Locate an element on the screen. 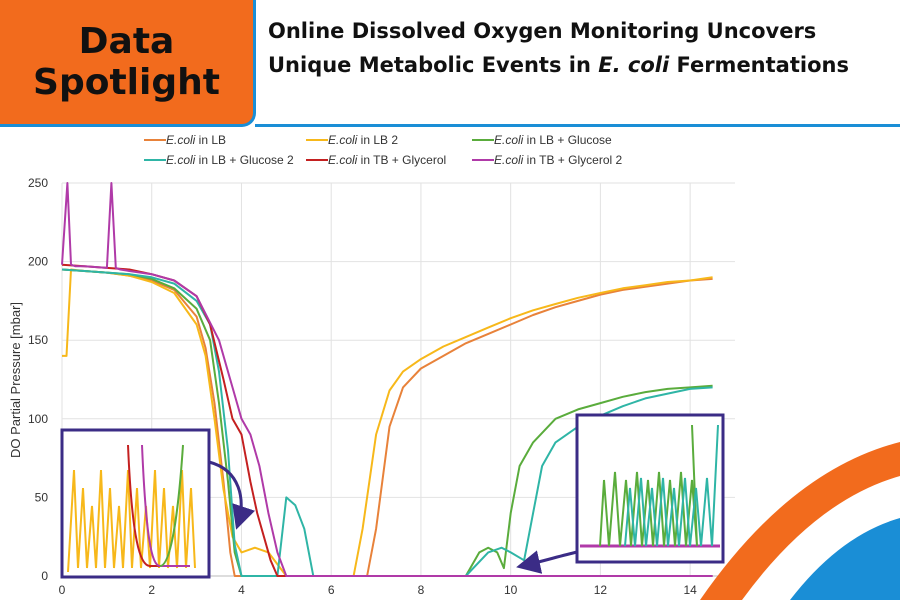 This screenshot has height=600, width=900. corner-blue-arc is located at coordinates (845, 559).